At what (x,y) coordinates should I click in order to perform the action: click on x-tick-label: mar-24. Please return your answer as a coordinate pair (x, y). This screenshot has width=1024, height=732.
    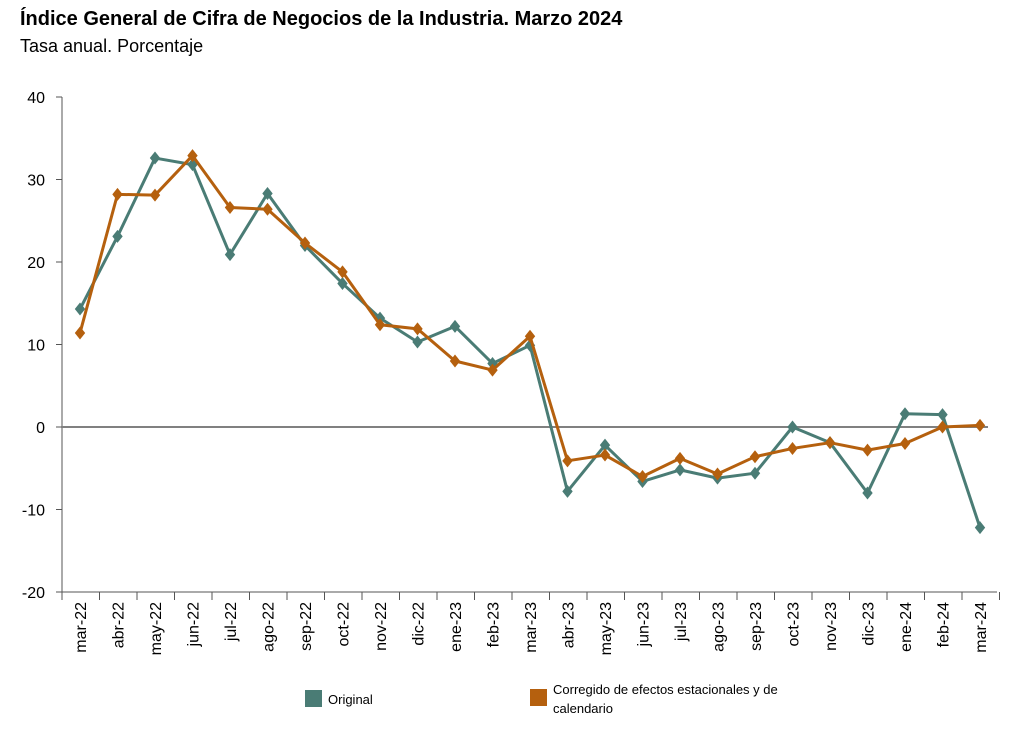
    Looking at the image, I should click on (981, 627).